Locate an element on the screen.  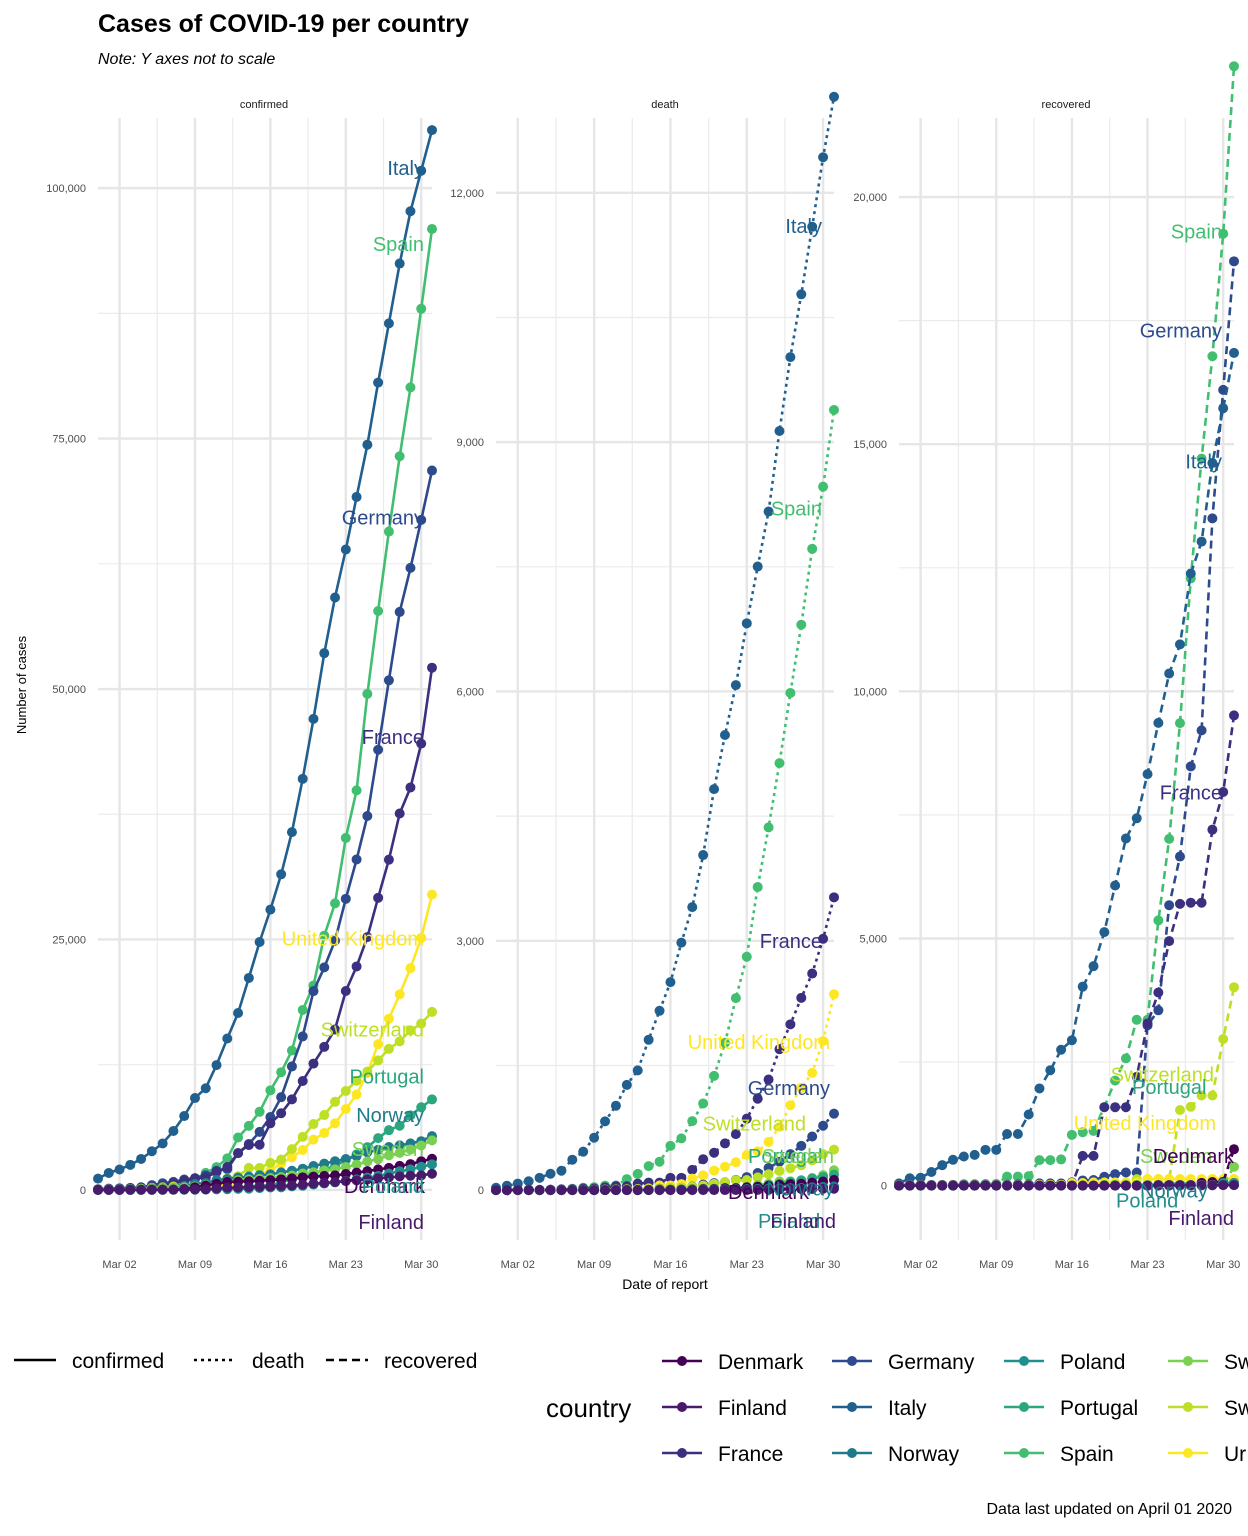
color-legend-label: Sw is located at coordinates (1236, 1408).